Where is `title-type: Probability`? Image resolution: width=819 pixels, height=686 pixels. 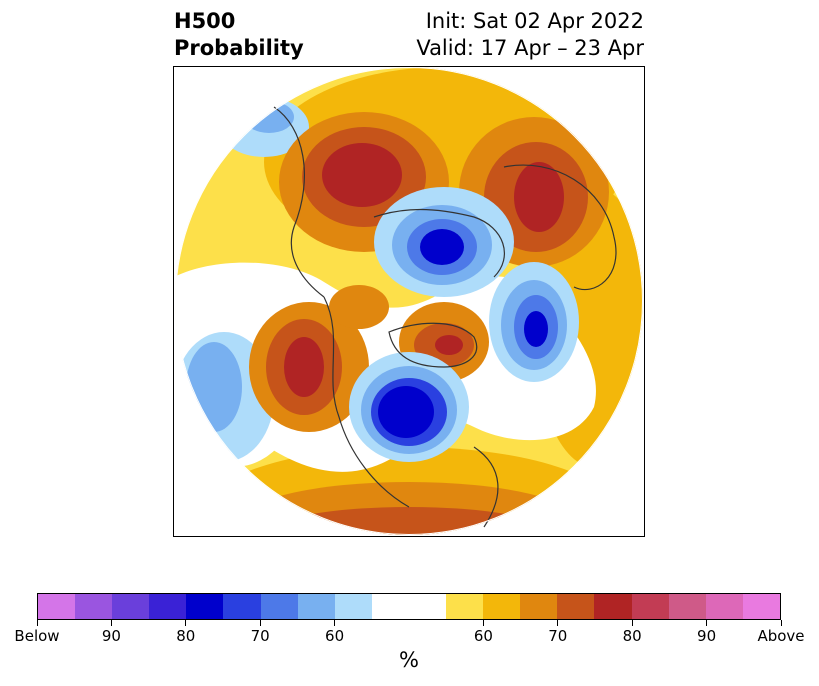
title-type: Probability is located at coordinates (239, 48).